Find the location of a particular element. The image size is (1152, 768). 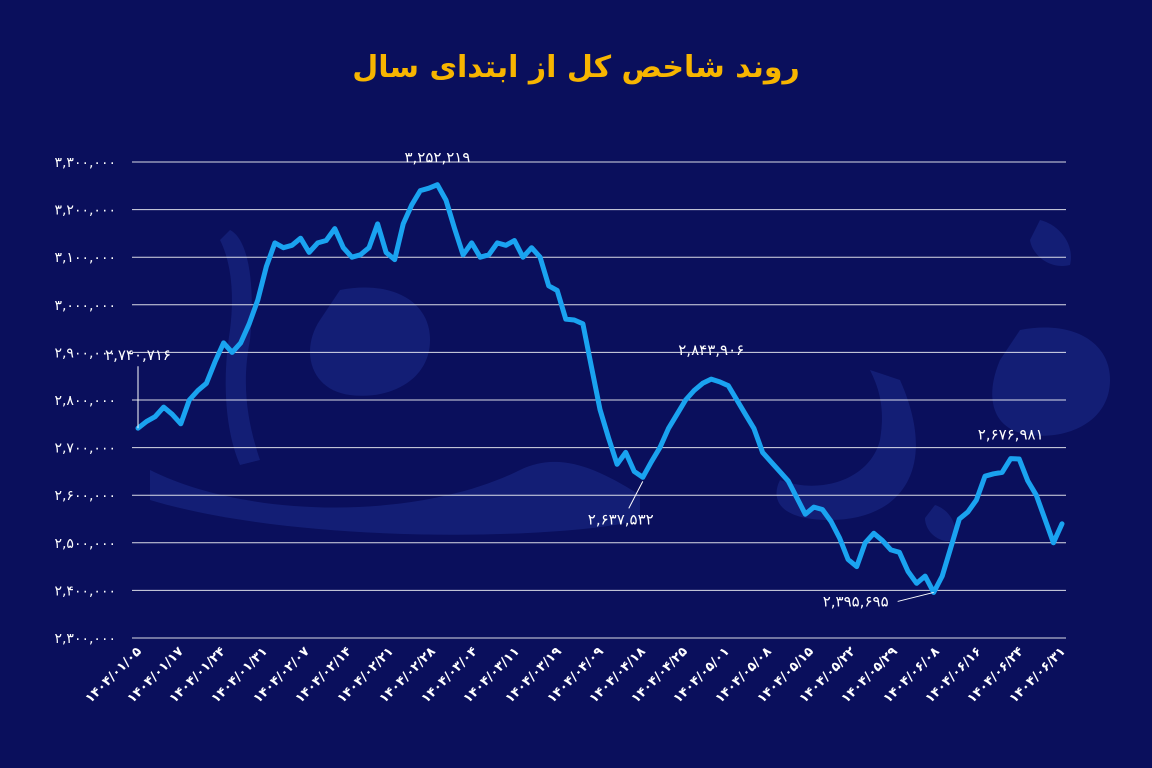

y-tick-label: ۳,۳۰۰,۰۰۰ is located at coordinates (85, 163).